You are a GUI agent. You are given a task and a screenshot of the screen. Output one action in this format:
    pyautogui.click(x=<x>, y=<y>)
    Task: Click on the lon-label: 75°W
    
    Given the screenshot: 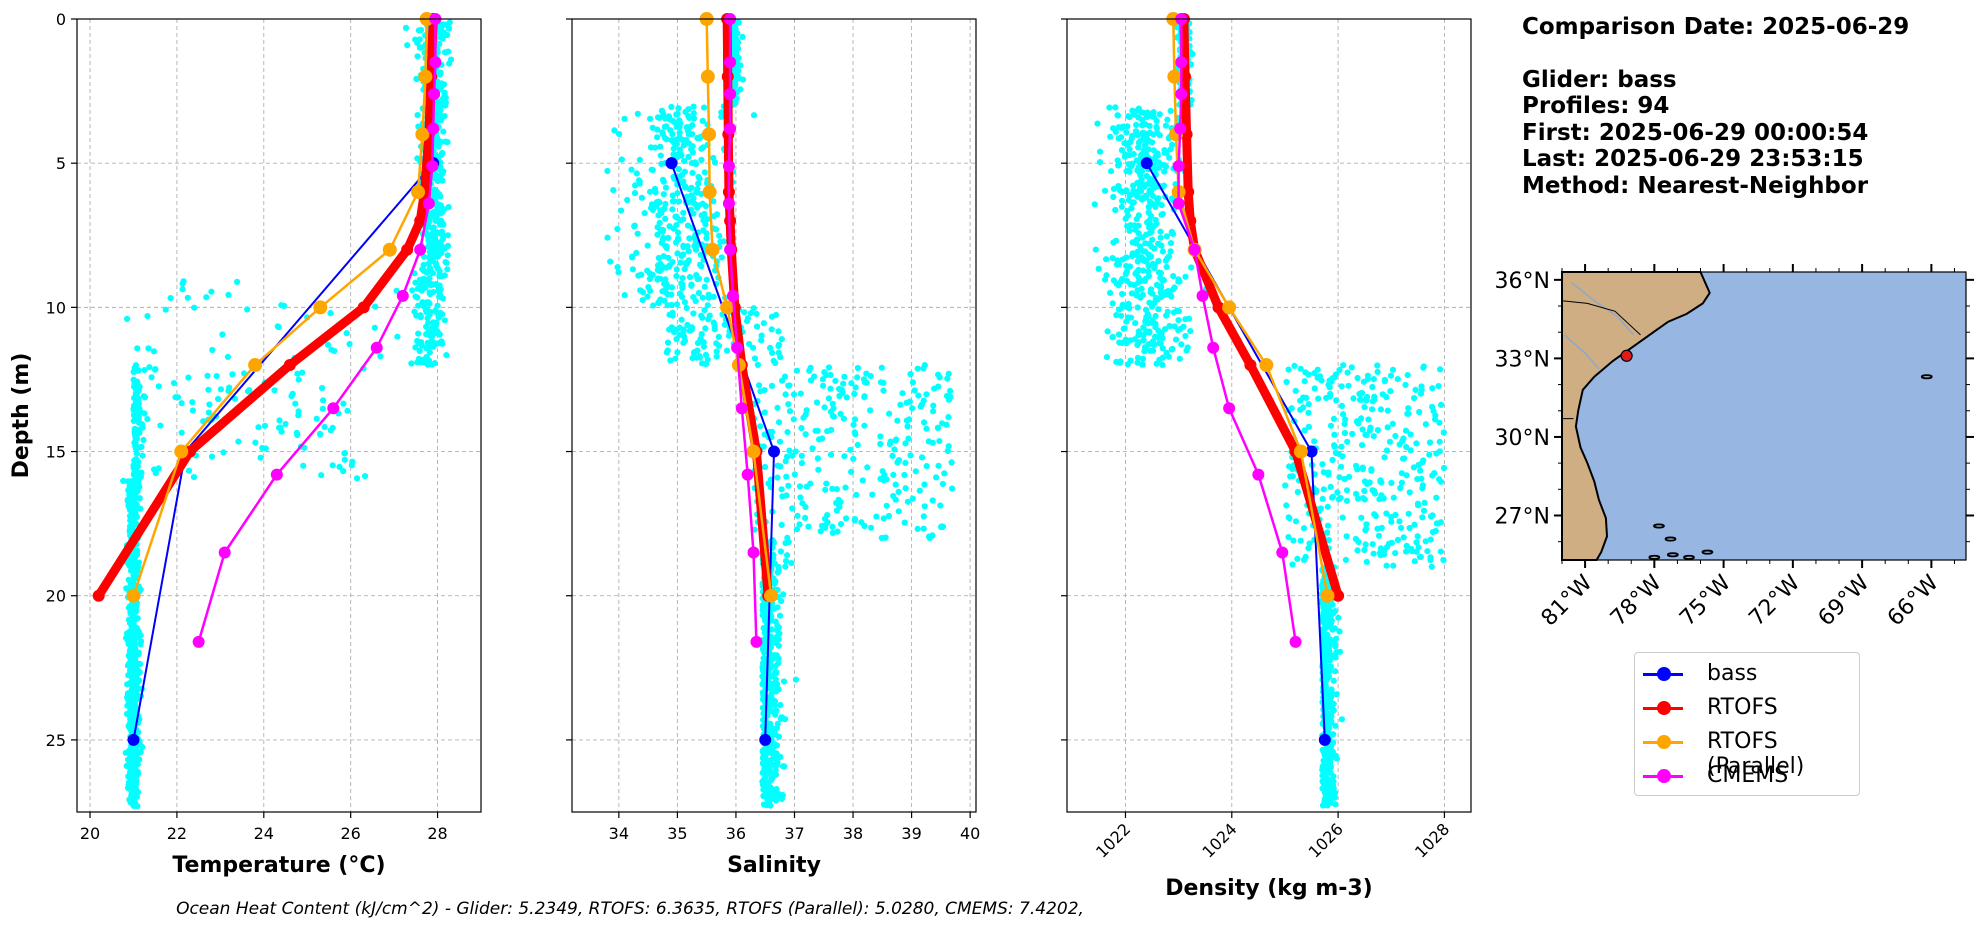 What is the action you would take?
    pyautogui.click(x=1705, y=600)
    